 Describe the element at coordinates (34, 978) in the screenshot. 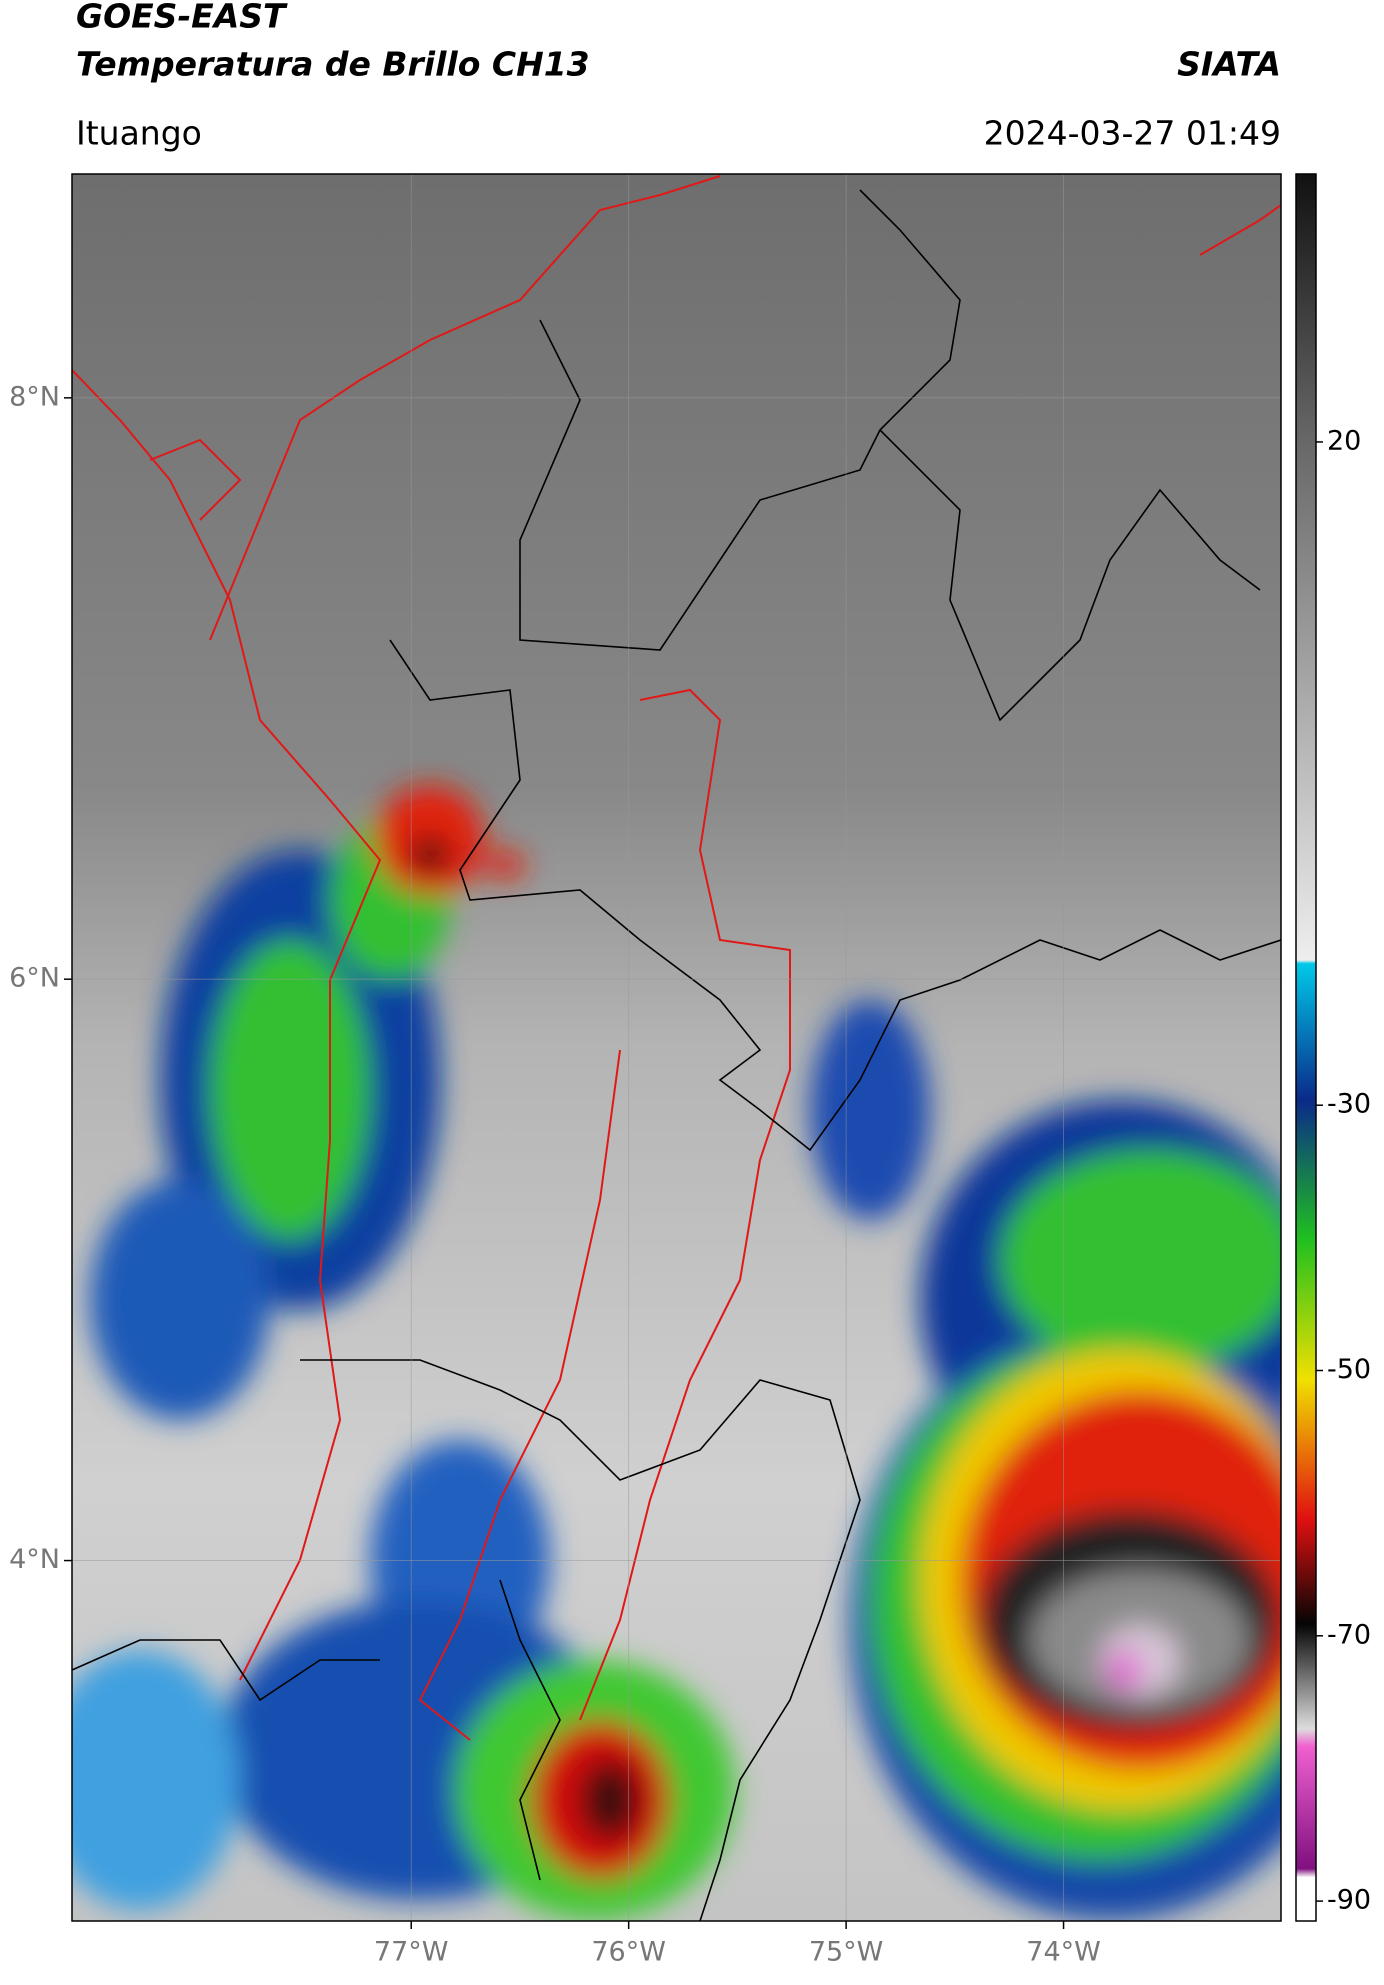

I see `lat-label: 6°N` at that location.